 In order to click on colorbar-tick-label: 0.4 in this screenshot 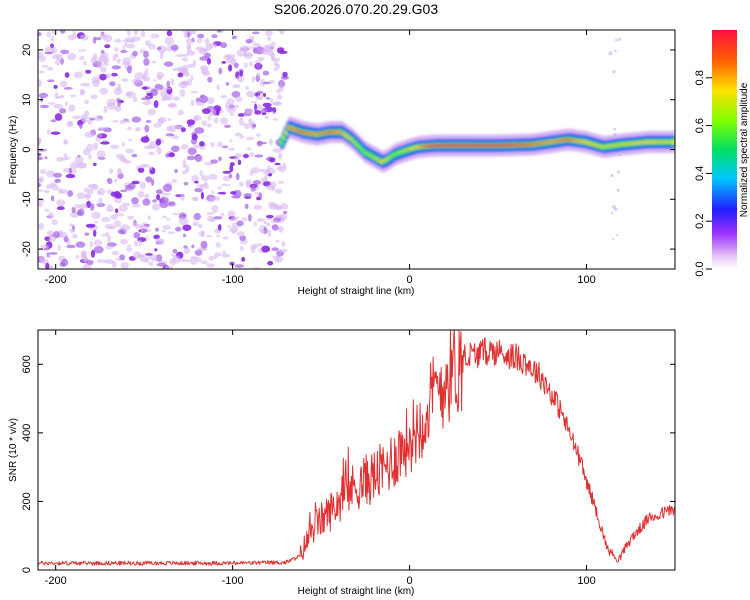, I will do `click(700, 173)`.